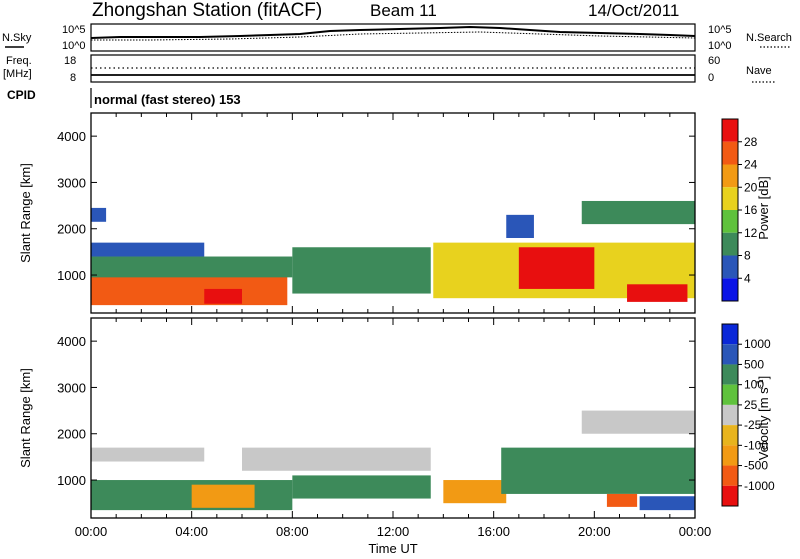 The width and height of the screenshot is (800, 559). I want to click on noise-left-tick-bottom: 10^0, so click(74, 46).